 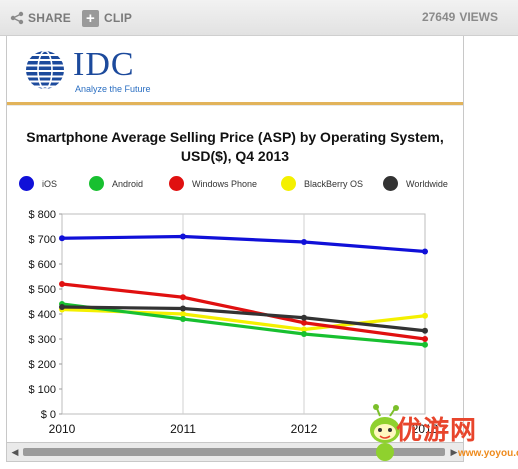 I want to click on series-line-windows-phone, so click(x=243, y=311).